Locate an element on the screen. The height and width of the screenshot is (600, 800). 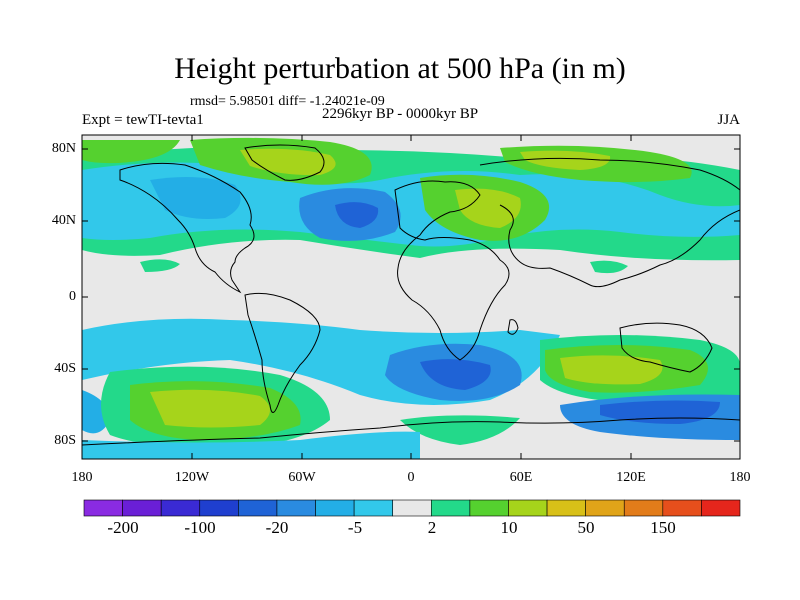
madagascar-coast is located at coordinates (513, 327).